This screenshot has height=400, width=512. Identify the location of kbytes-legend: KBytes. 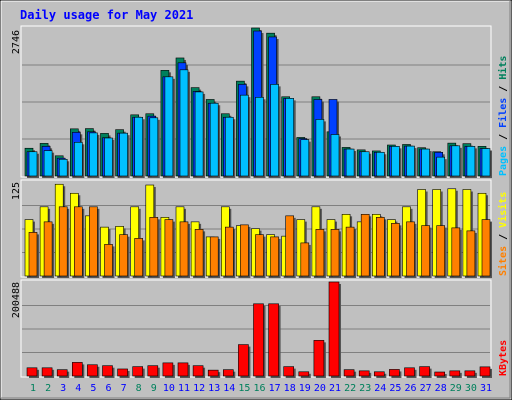
(503, 358).